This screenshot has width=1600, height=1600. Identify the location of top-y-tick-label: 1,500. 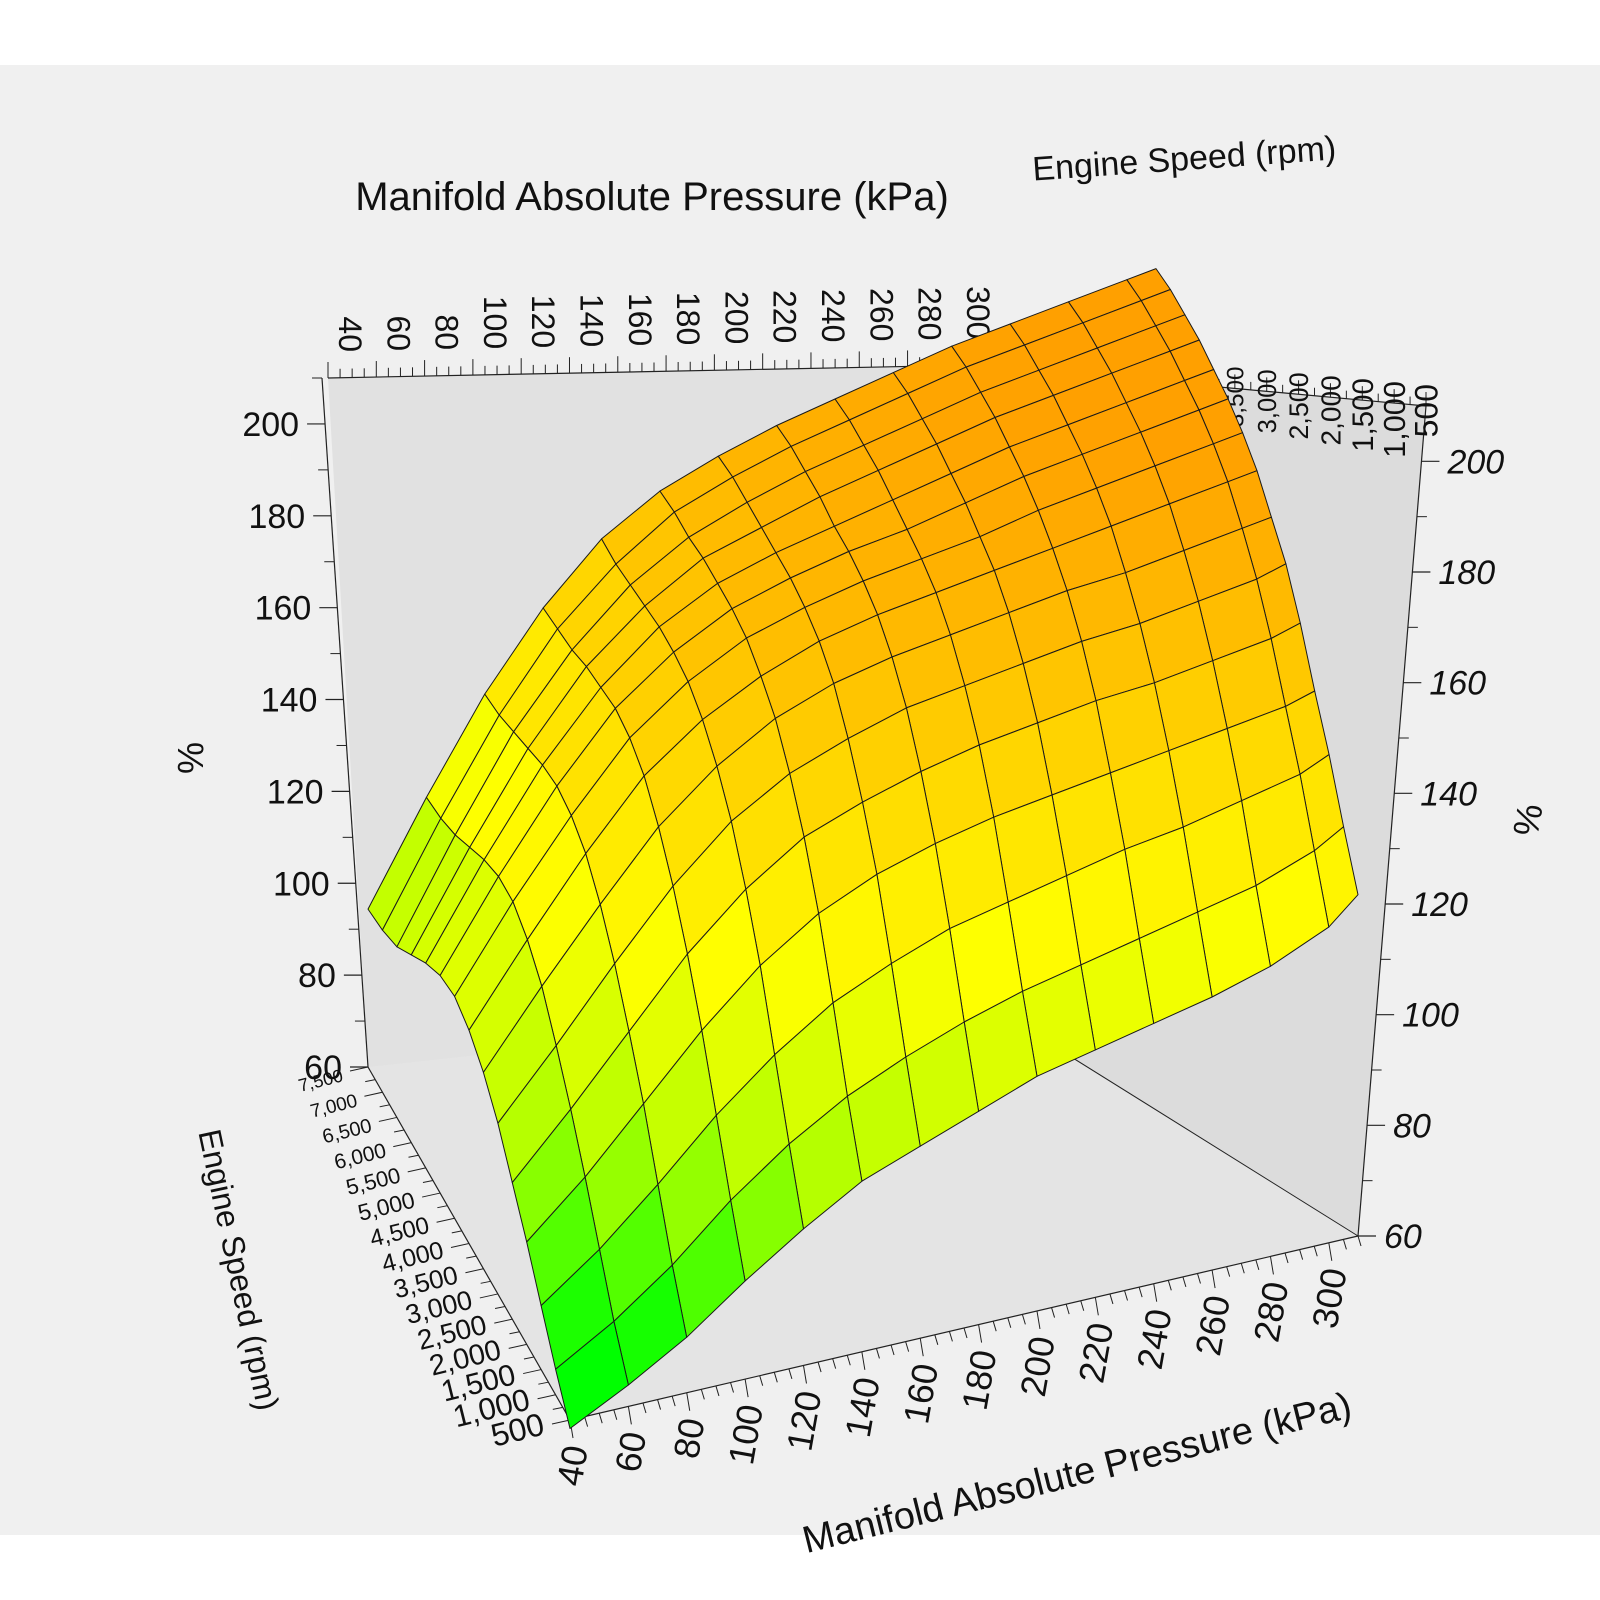
(1363, 415).